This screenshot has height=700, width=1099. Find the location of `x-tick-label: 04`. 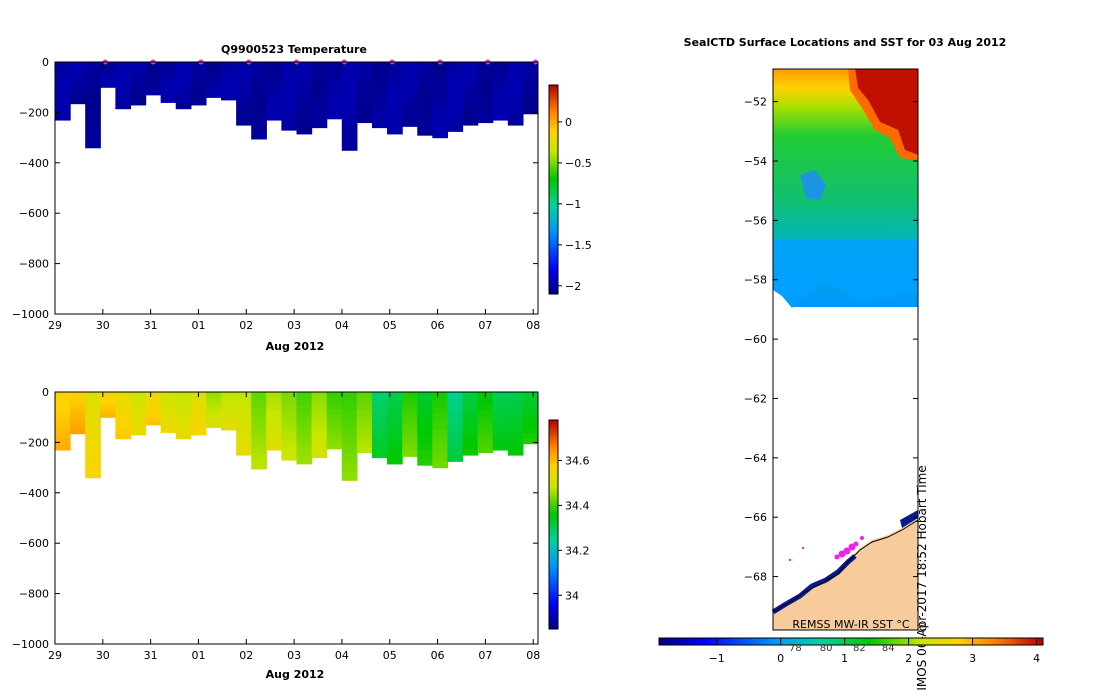

x-tick-label: 04 is located at coordinates (342, 655).